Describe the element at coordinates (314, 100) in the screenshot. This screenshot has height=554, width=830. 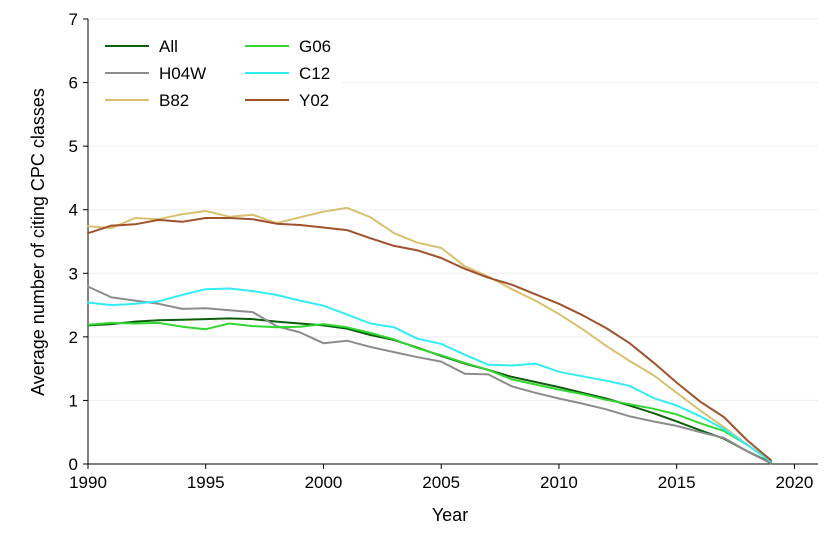
I see `legend-label-y02: Y02` at that location.